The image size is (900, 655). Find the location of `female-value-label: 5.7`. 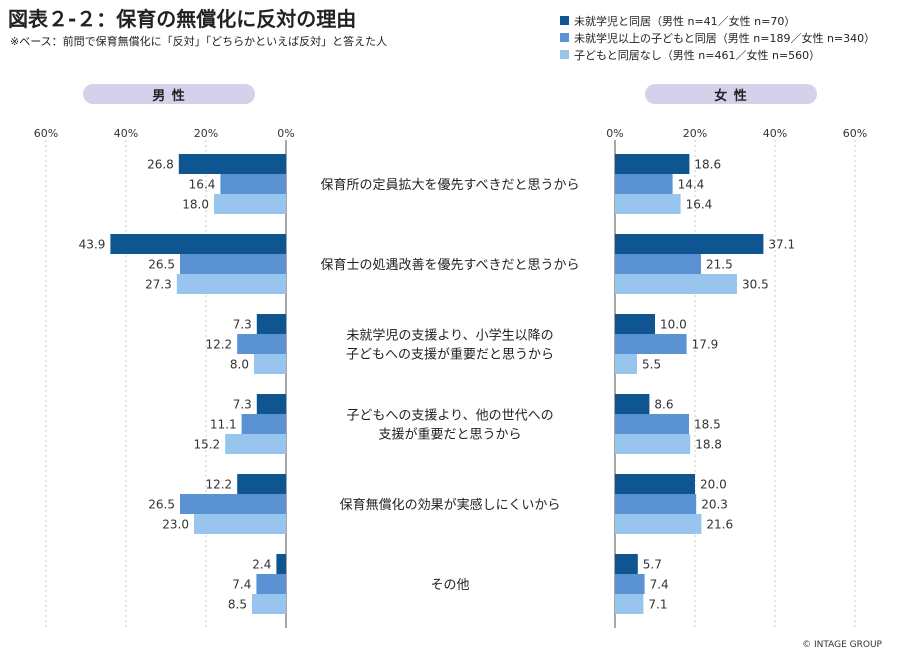

female-value-label: 5.7 is located at coordinates (652, 565).